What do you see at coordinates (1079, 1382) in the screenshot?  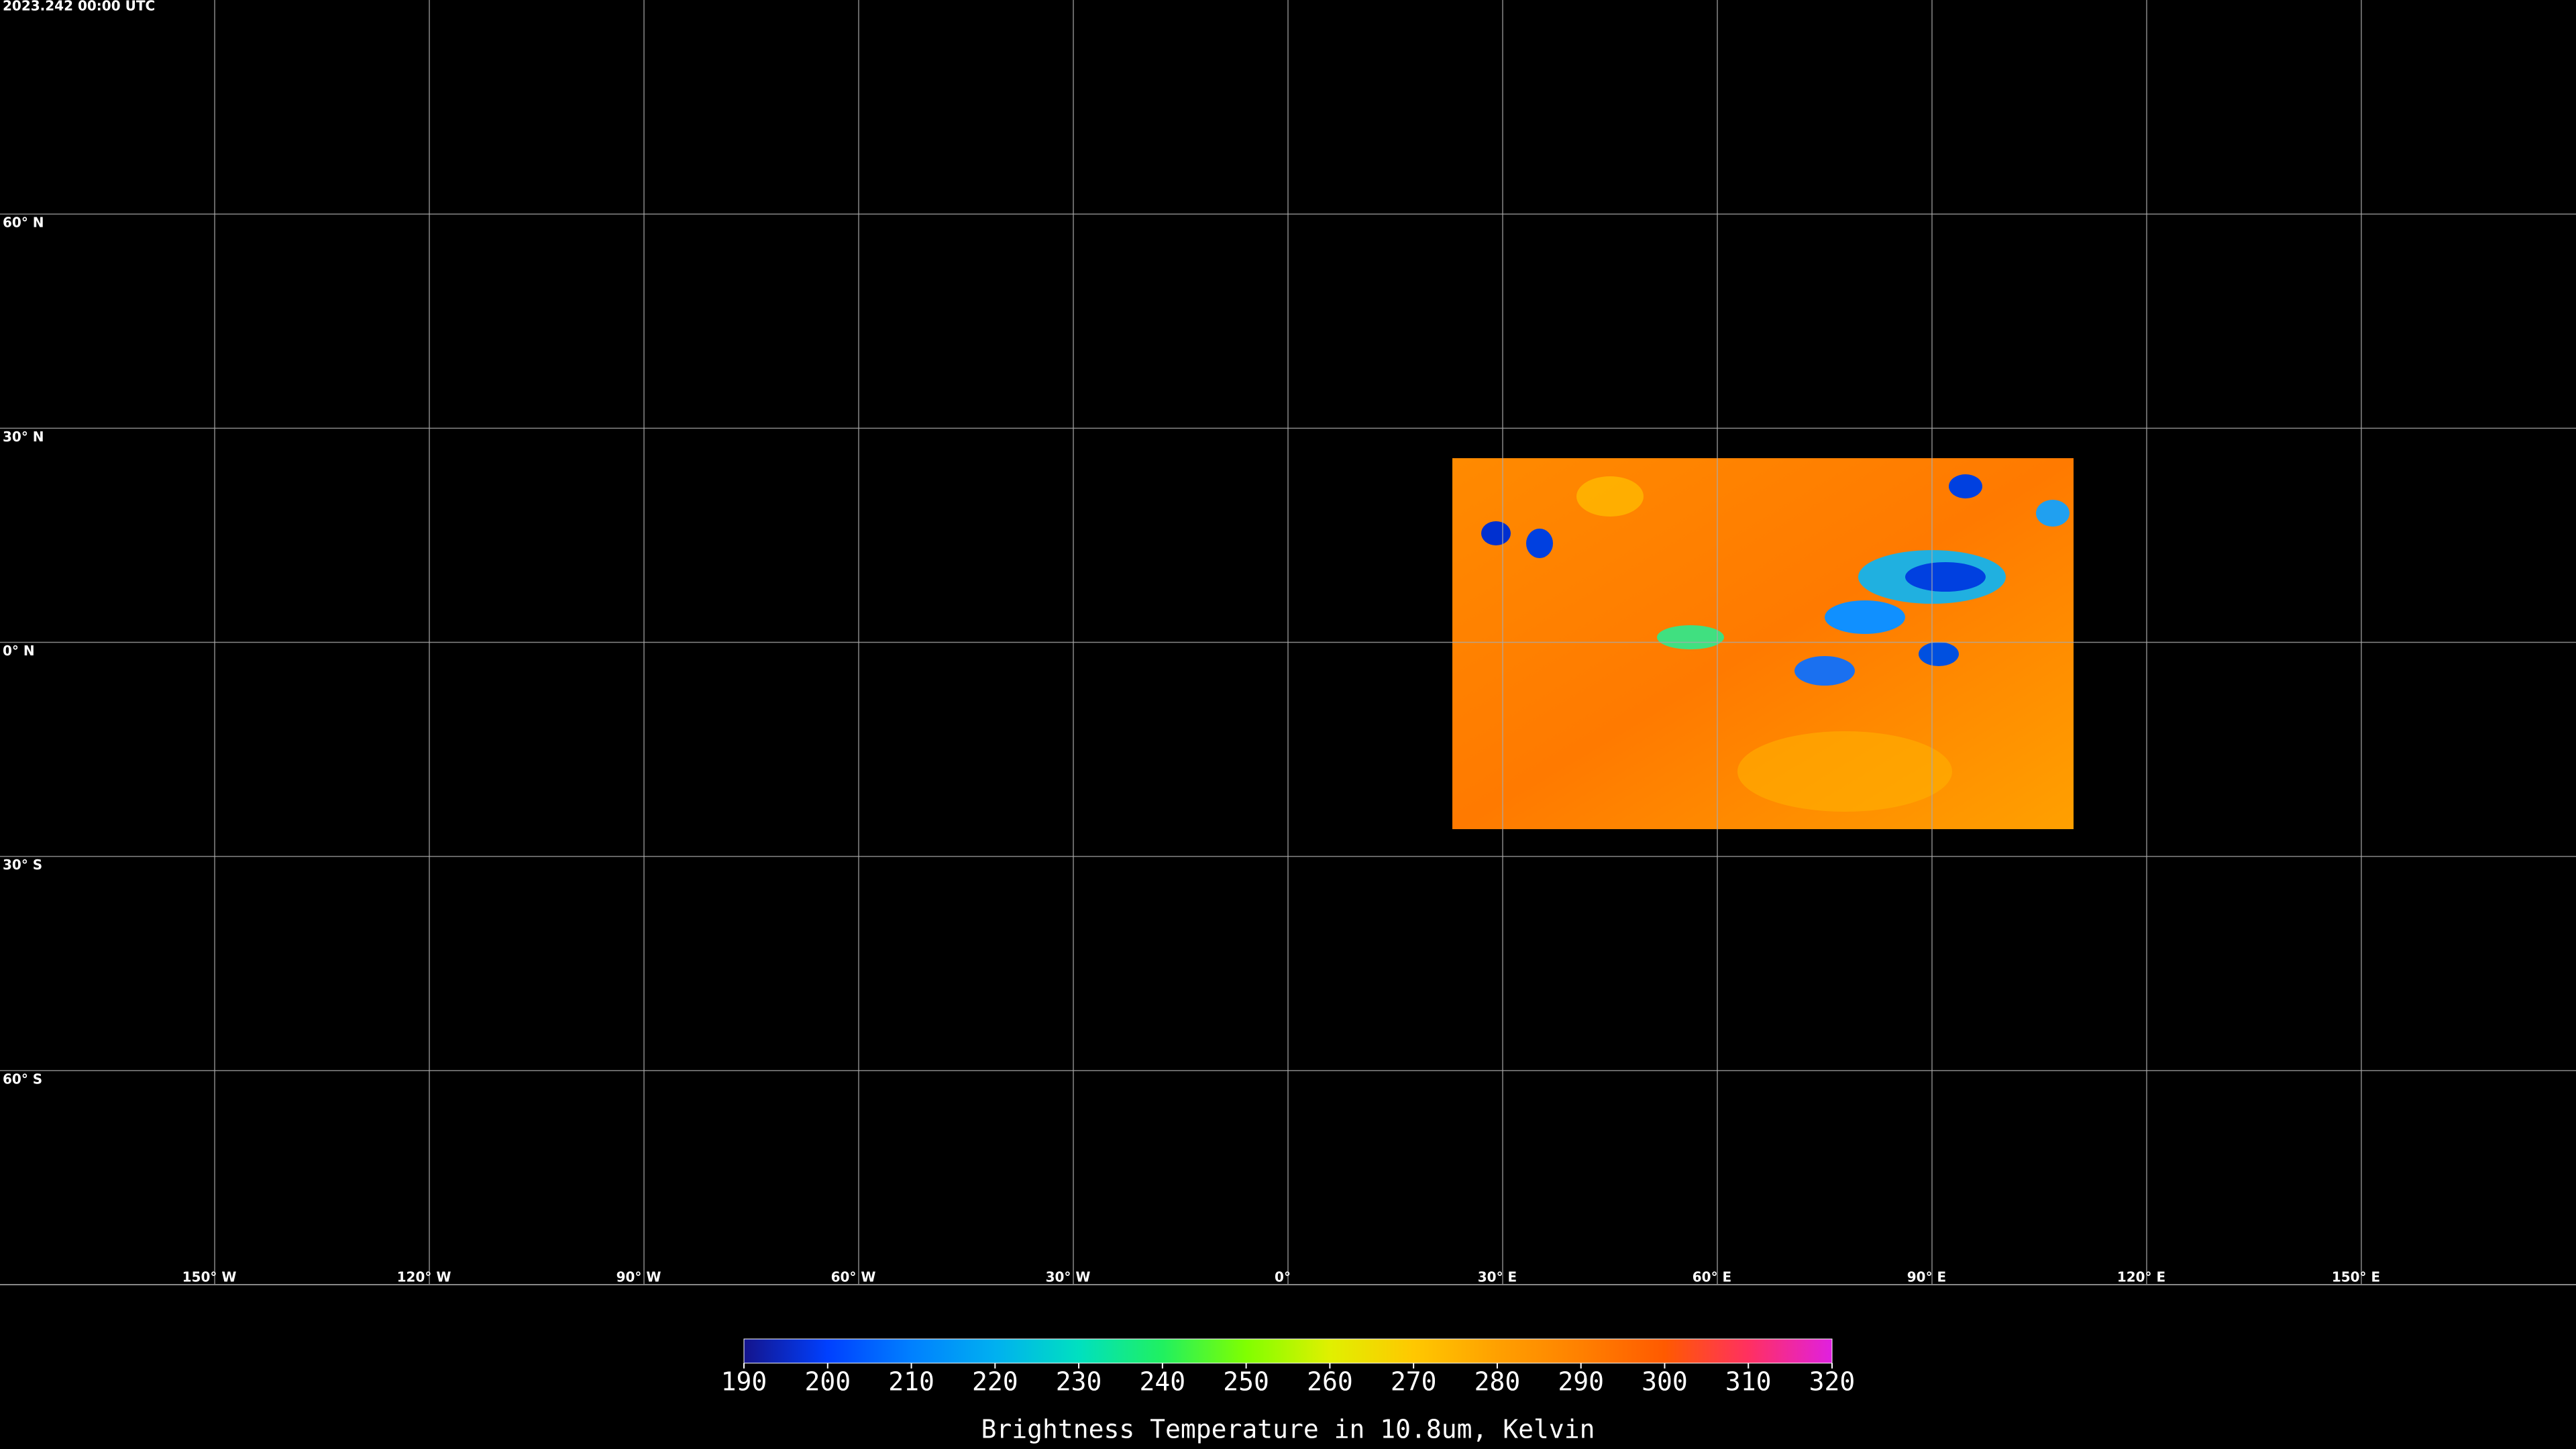 I see `colorbar-tick-label: 230` at bounding box center [1079, 1382].